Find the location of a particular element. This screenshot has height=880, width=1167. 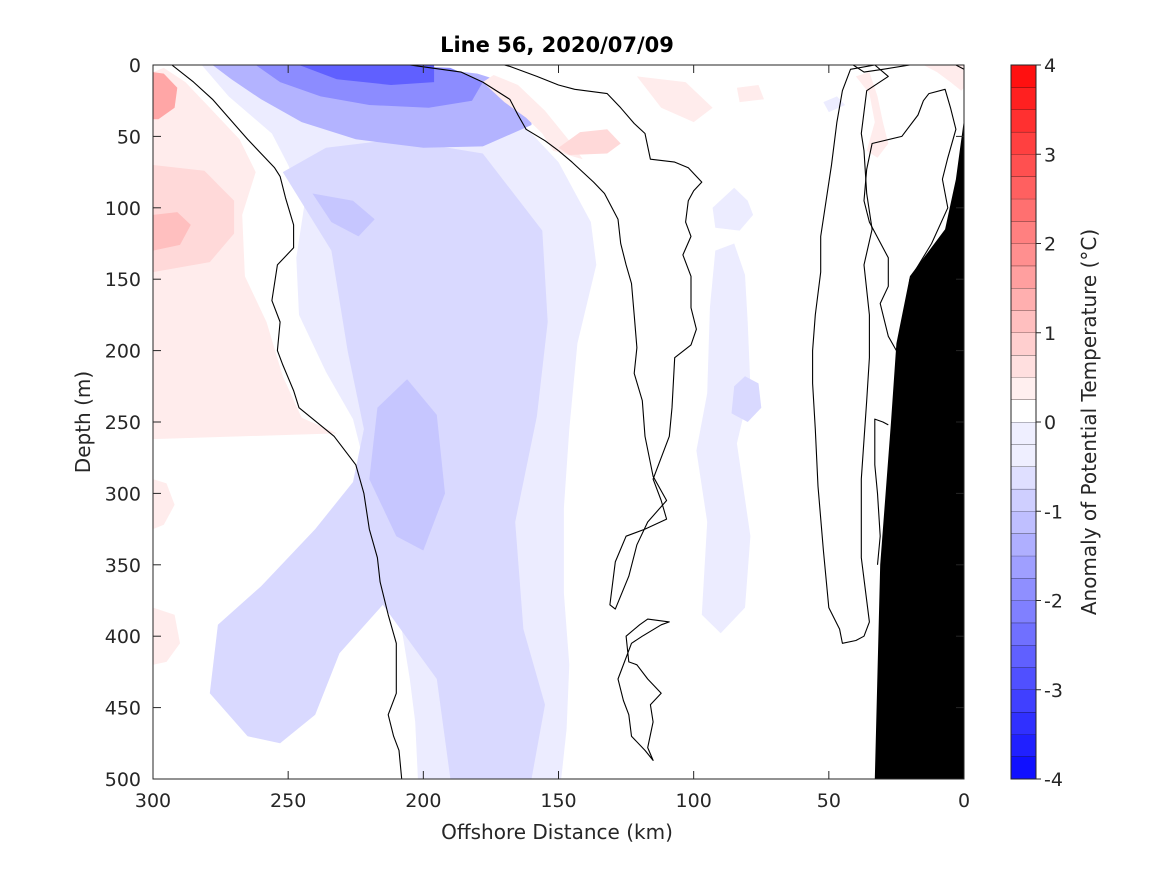

y-tick-label: 400 is located at coordinates (123, 637).